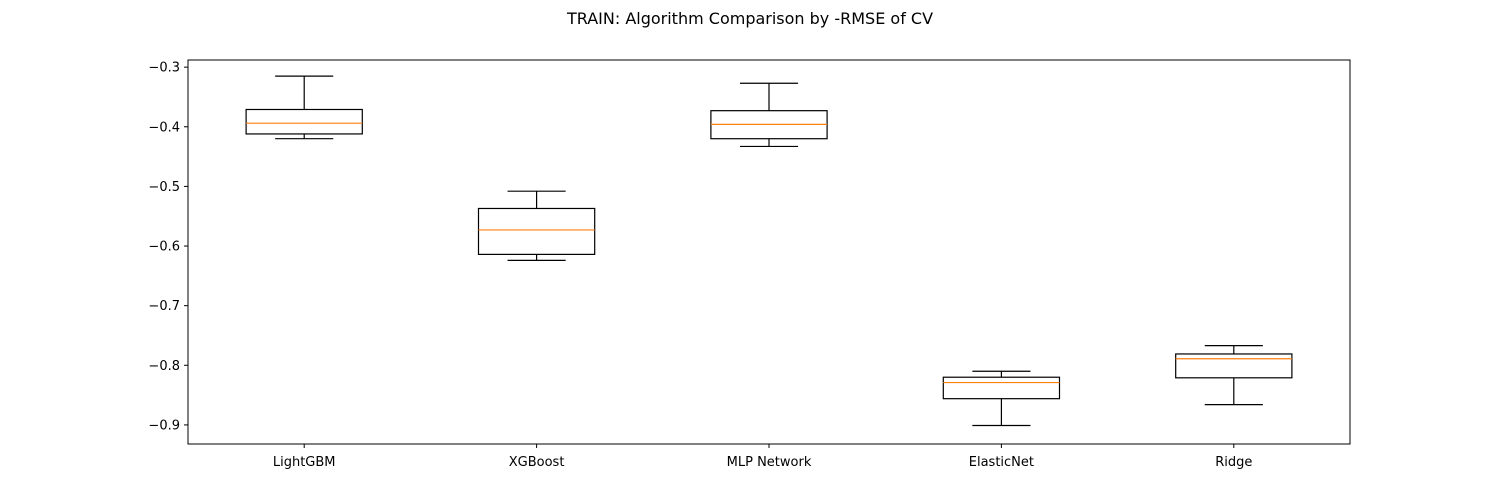 The height and width of the screenshot is (500, 1500). Describe the element at coordinates (164, 247) in the screenshot. I see `y-tick-label: −0.6` at that location.